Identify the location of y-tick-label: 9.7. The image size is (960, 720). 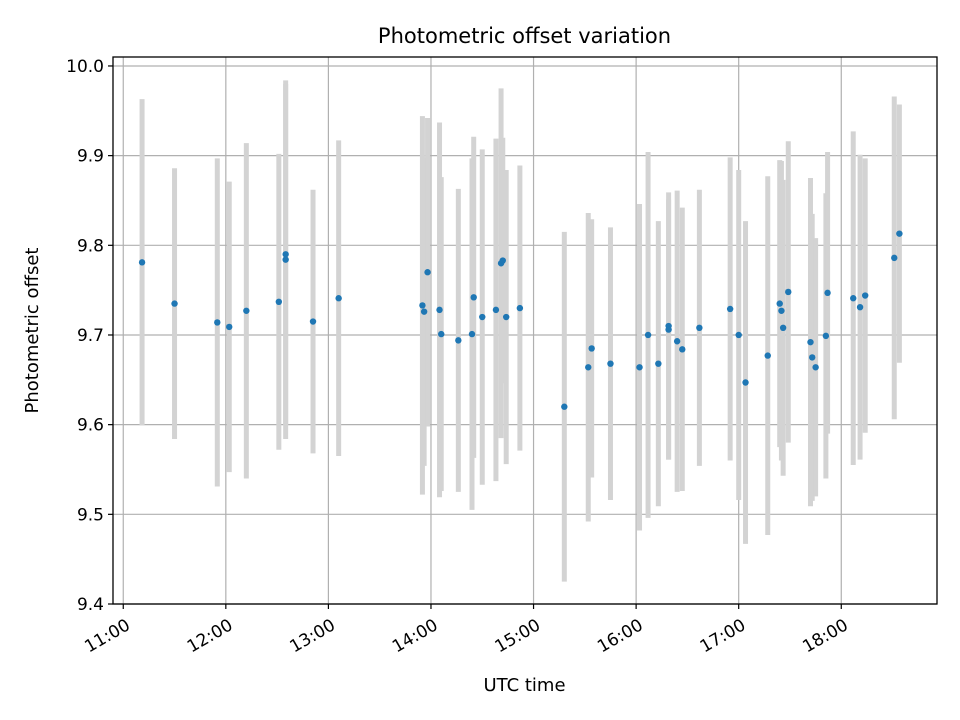
(90, 336).